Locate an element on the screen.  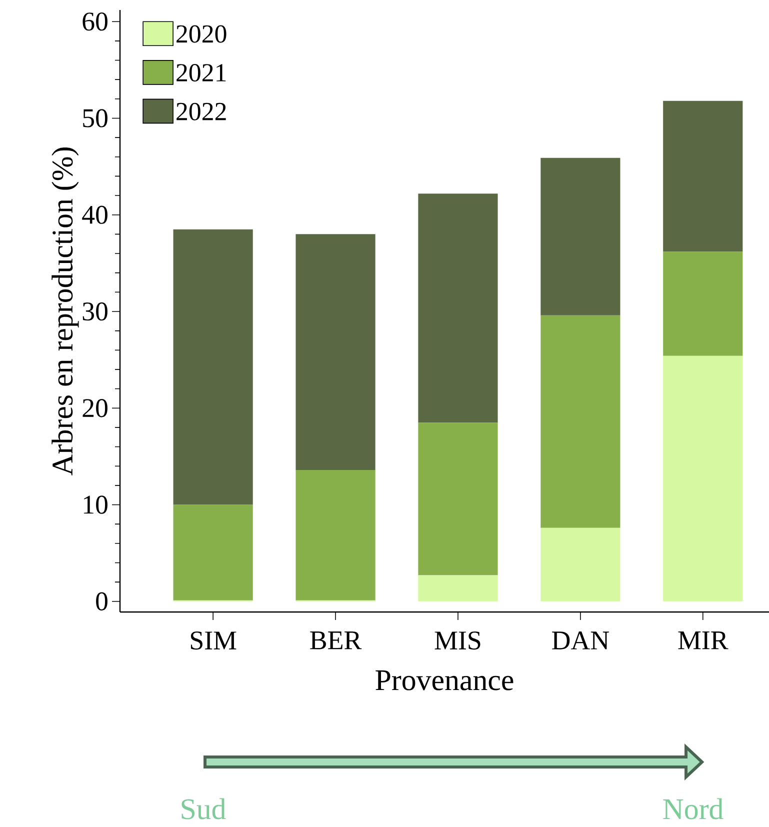
x-tick-label: BER is located at coordinates (336, 641).